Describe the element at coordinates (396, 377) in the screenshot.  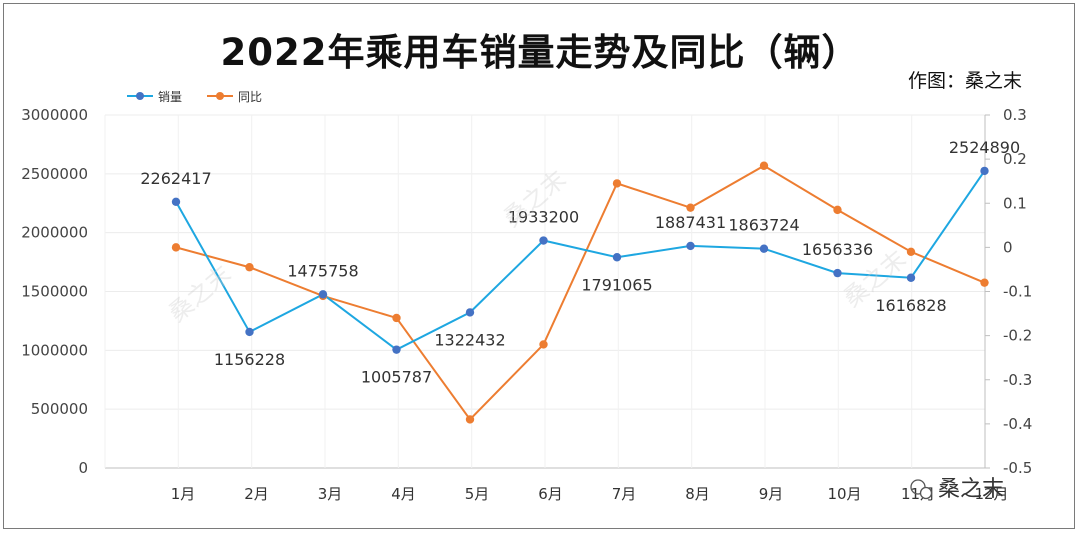
I see `sales-data-label: 1005787` at that location.